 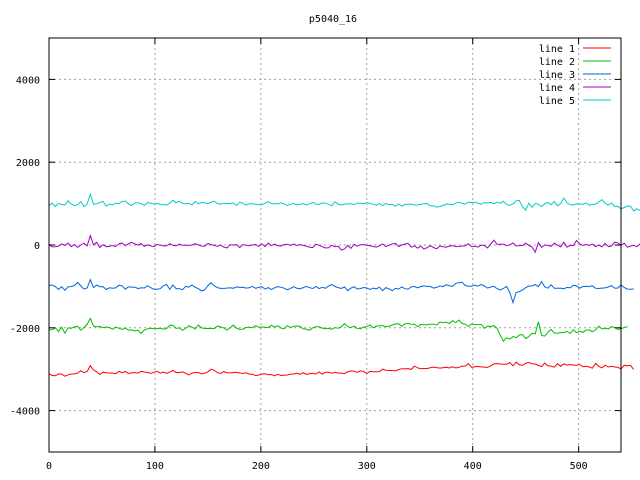 I want to click on chart-title: p5040_16, so click(x=333, y=19).